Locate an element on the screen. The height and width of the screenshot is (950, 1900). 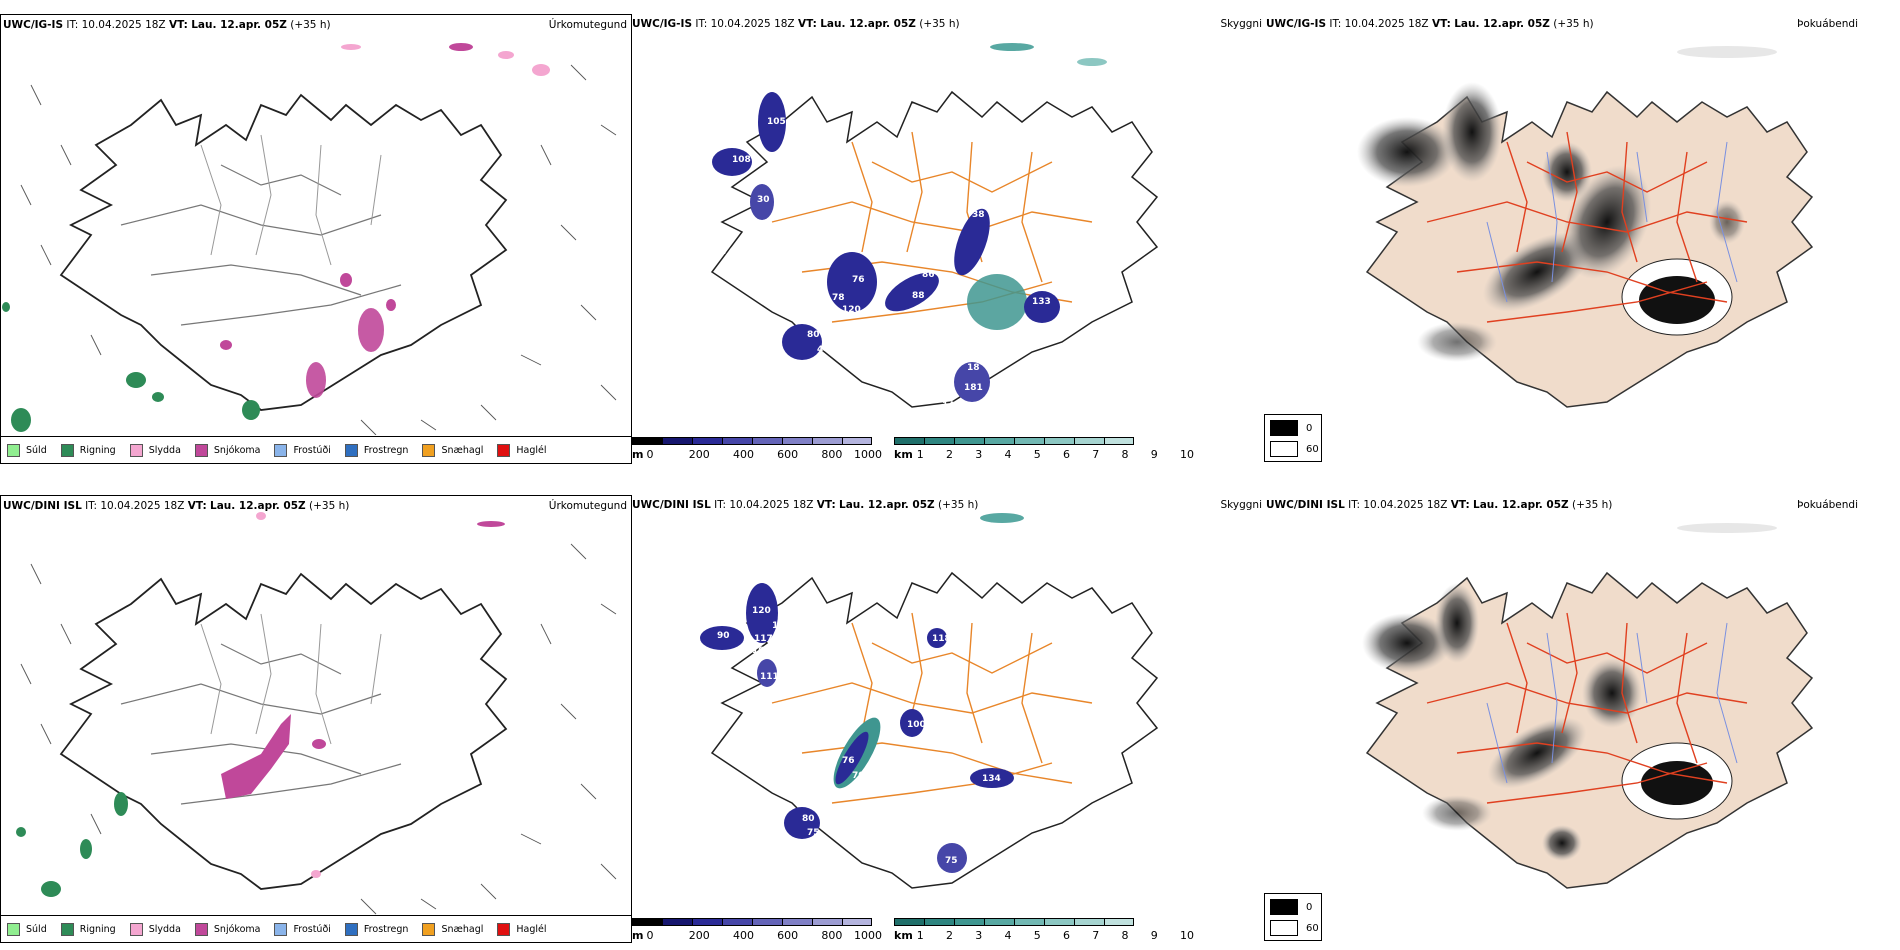
legend-item: Haglél is located at coordinates (522, 450).